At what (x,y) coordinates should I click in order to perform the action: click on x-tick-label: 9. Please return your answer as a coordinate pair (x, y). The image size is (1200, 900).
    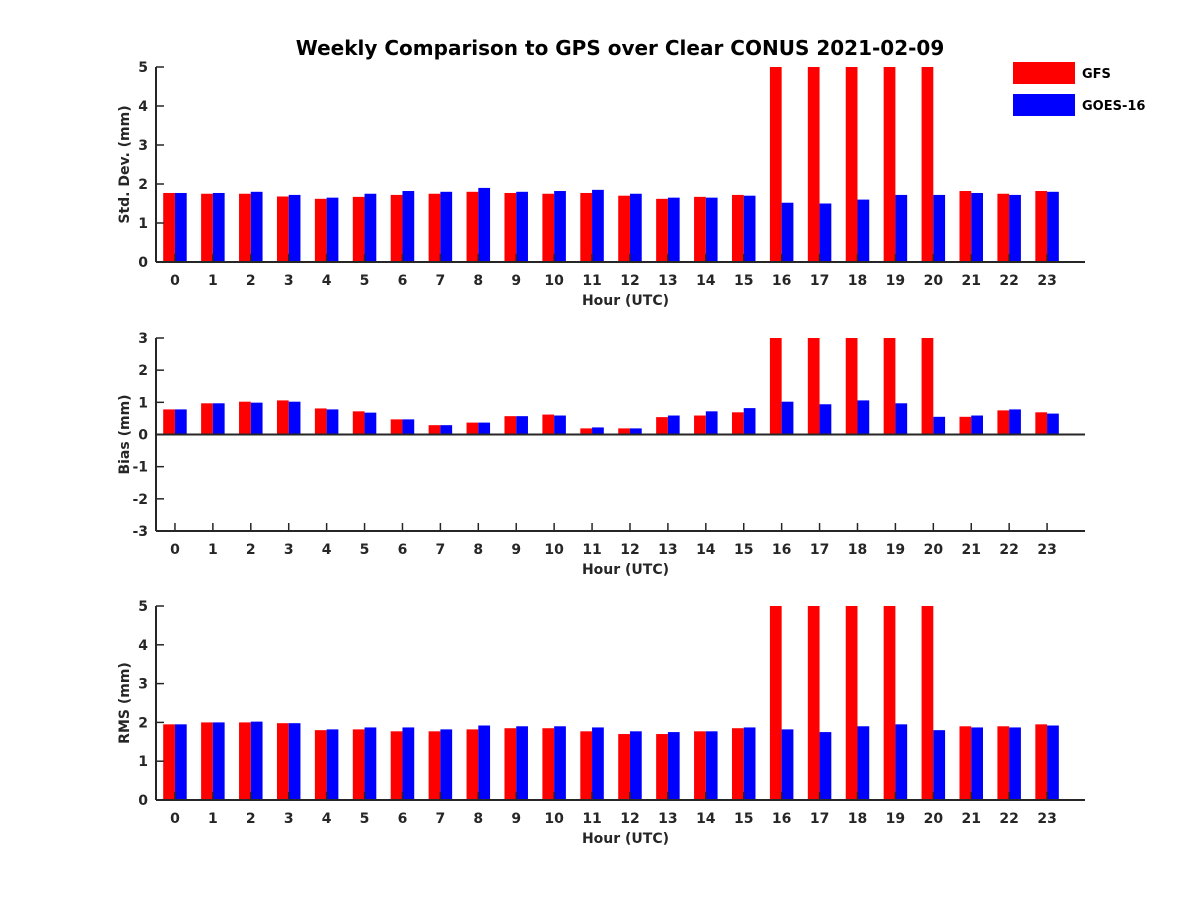
    Looking at the image, I should click on (516, 281).